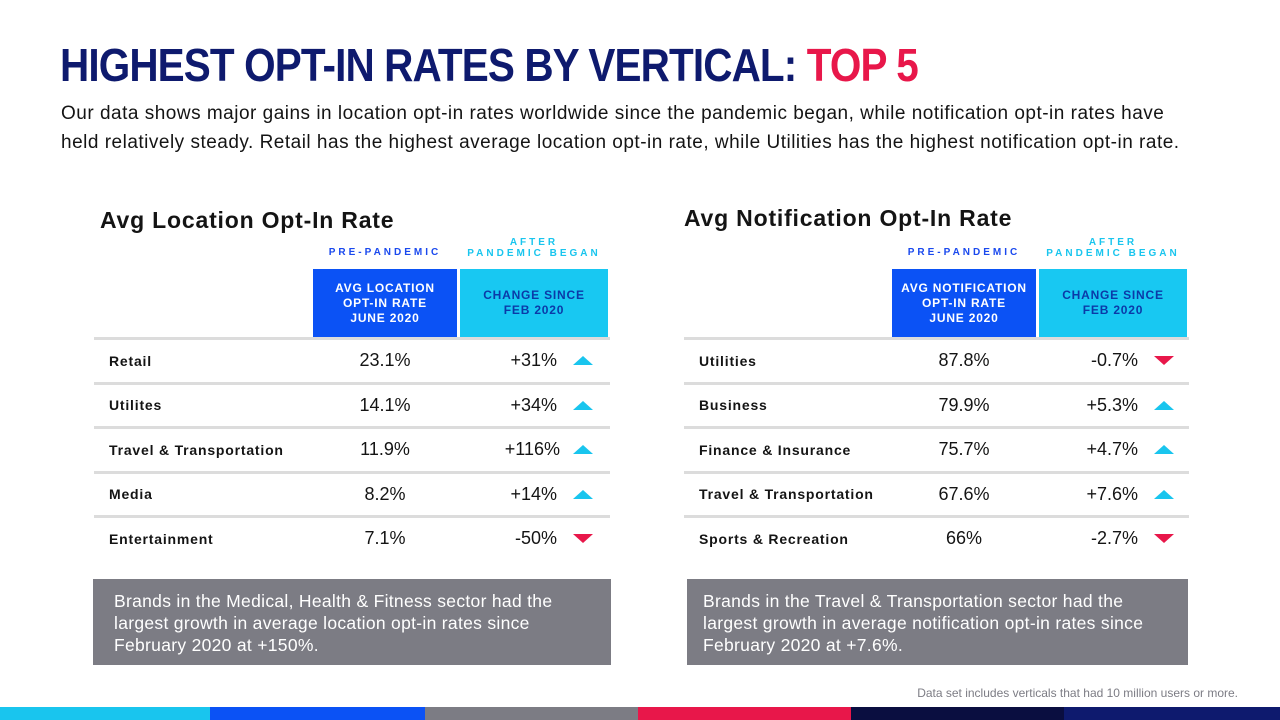 This screenshot has width=1280, height=720. I want to click on vertical-name: Entertainment, so click(161, 538).